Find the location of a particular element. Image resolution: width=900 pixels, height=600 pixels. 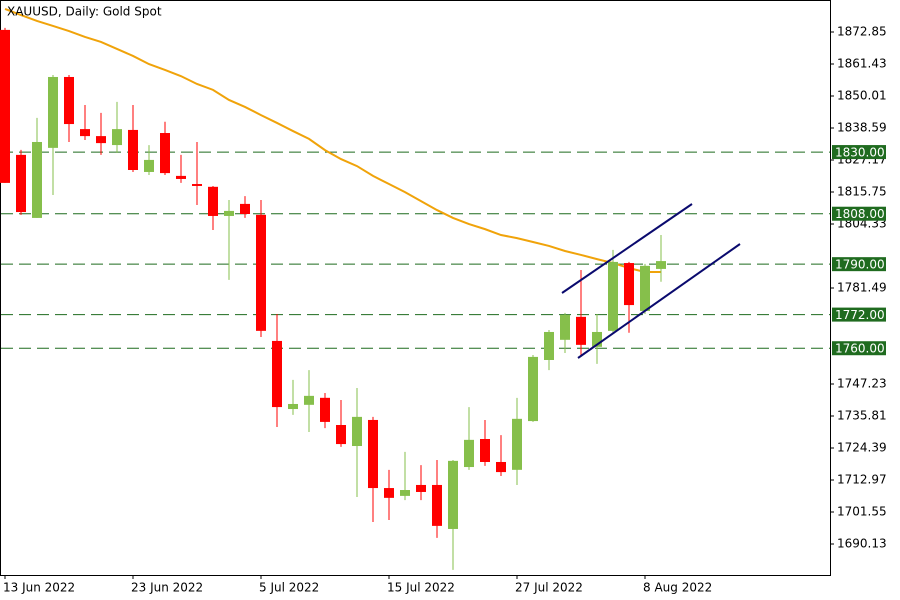

y-tick-label: 1838.59 is located at coordinates (862, 128).